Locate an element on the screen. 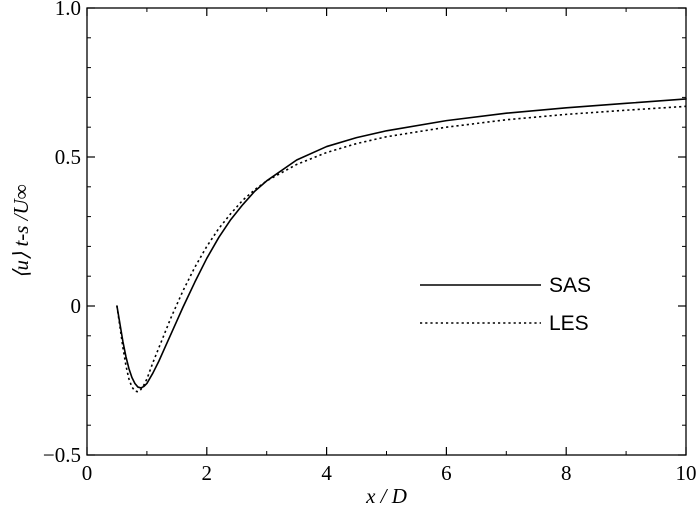  legend-label-sas: SAS is located at coordinates (570, 285).